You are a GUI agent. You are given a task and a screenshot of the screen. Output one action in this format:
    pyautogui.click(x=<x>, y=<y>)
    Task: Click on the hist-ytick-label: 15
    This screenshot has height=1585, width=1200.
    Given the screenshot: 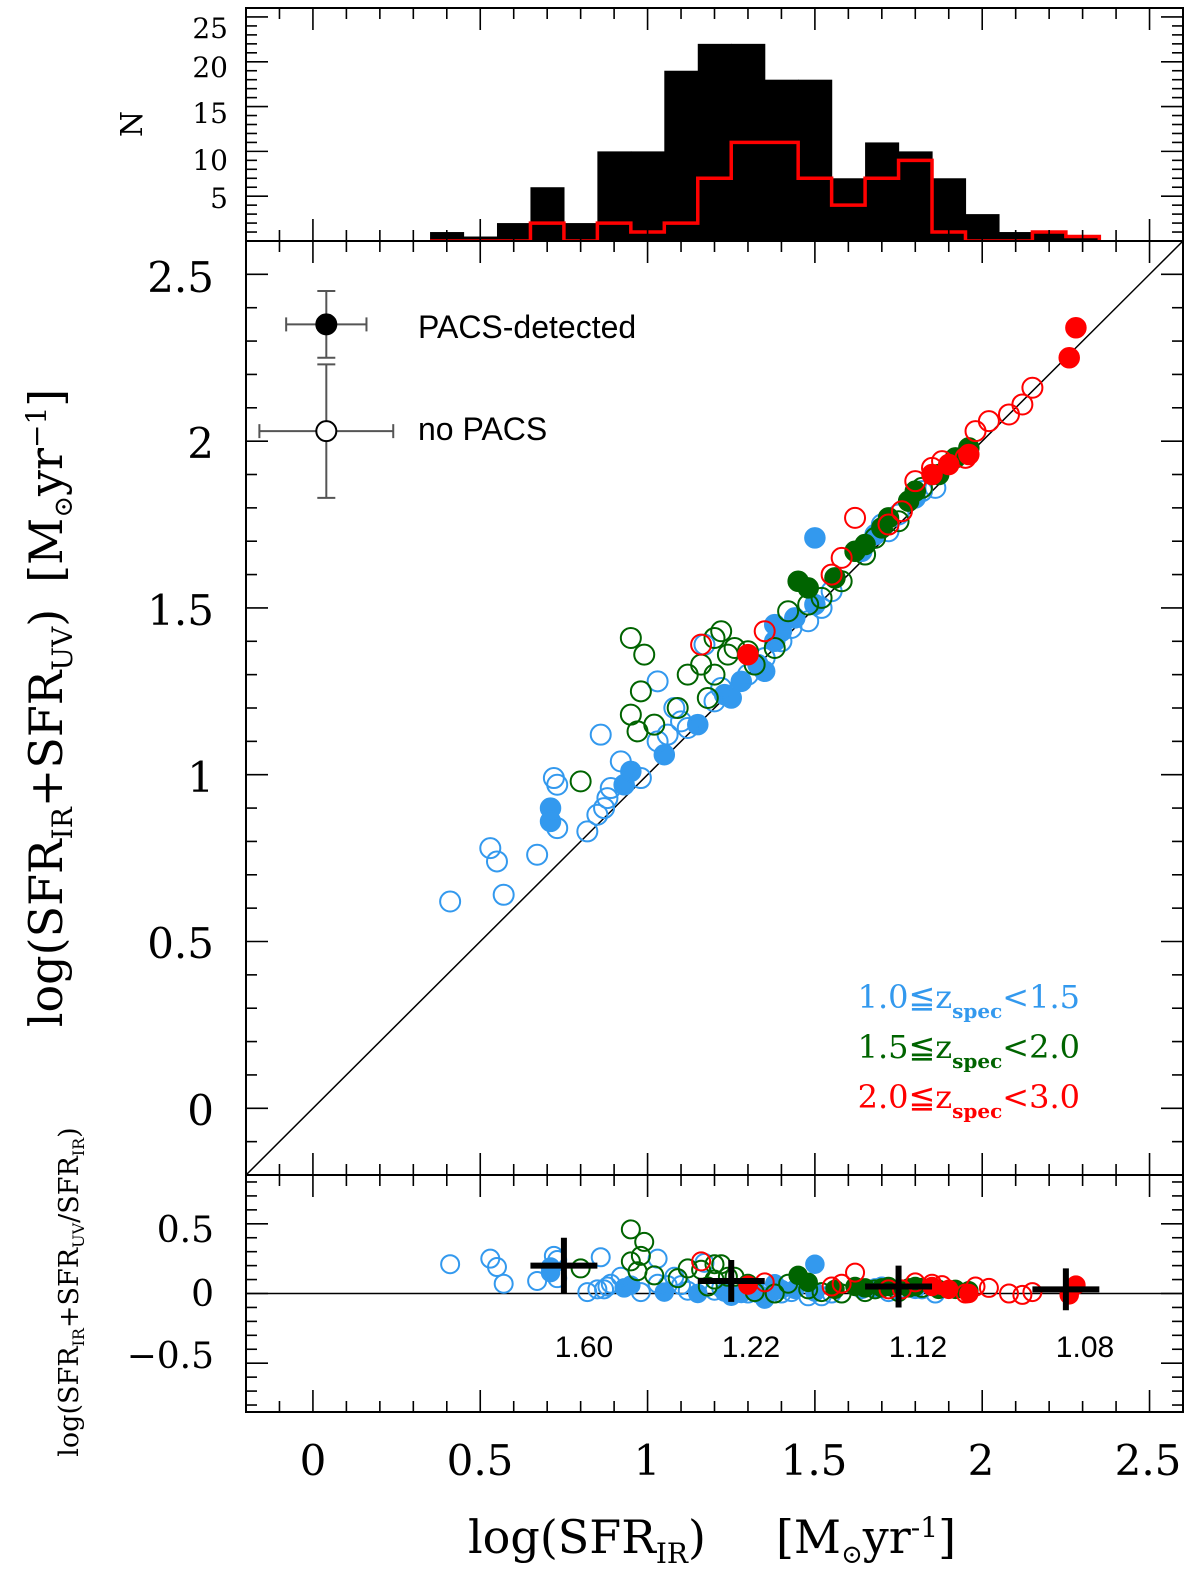 What is the action you would take?
    pyautogui.click(x=210, y=113)
    